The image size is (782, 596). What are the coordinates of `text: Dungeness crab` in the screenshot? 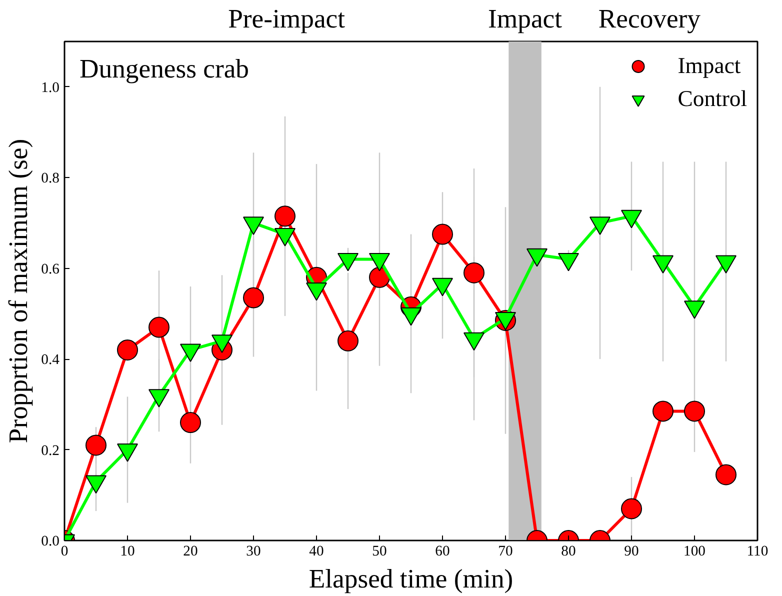 It's located at (165, 69).